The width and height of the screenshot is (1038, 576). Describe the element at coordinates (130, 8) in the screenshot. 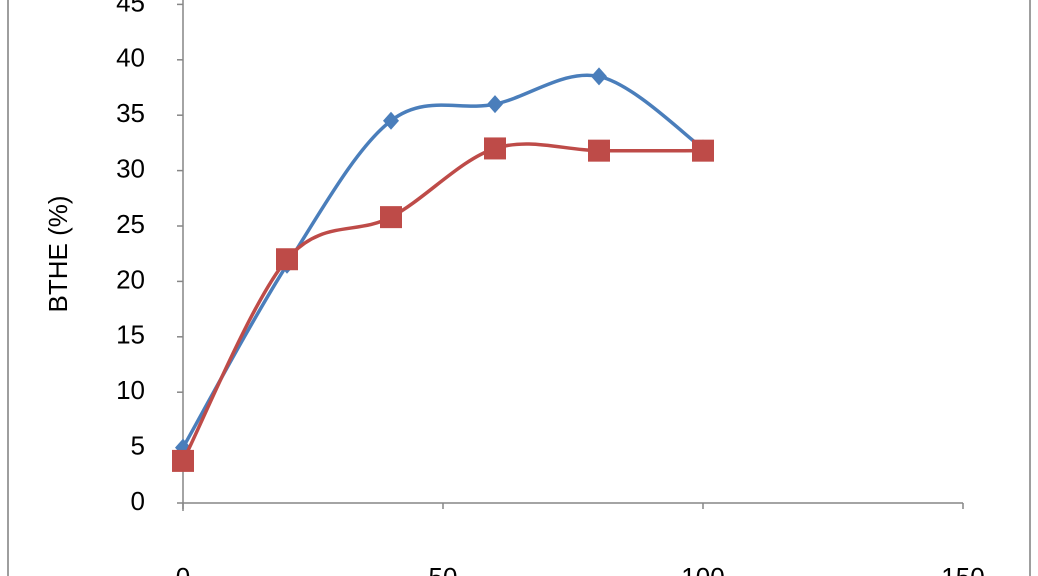

I see `y-tick-label: 45` at that location.